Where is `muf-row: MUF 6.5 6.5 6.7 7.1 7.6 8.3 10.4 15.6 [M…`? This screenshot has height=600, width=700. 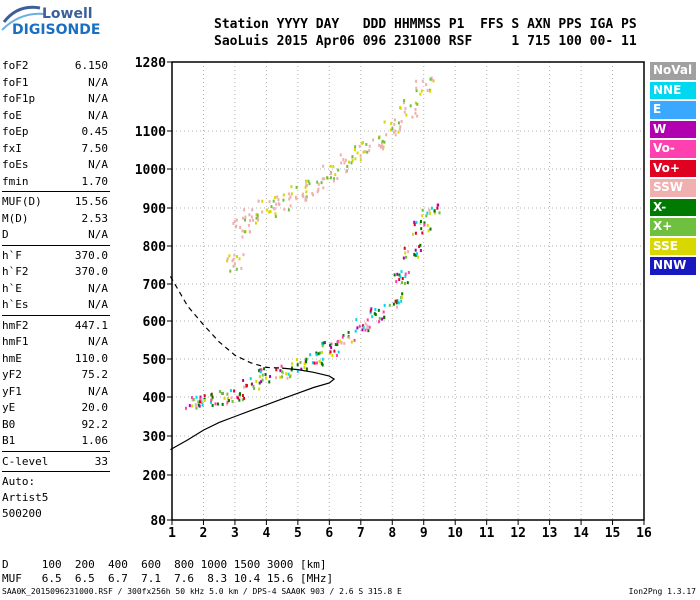 muf-row: MUF 6.5 6.5 6.7 7.1 7.6 8.3 10.4 15.6 [M… is located at coordinates (168, 578).